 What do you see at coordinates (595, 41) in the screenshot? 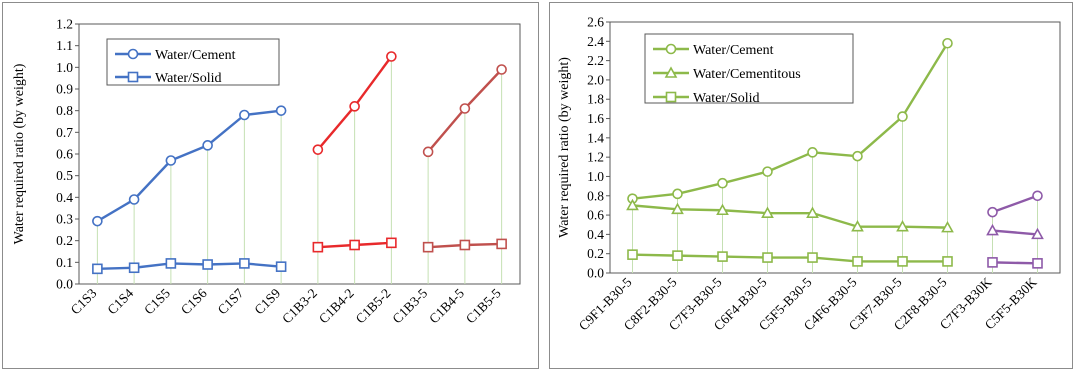
I see `y-tick-label: 2.4` at bounding box center [595, 41].